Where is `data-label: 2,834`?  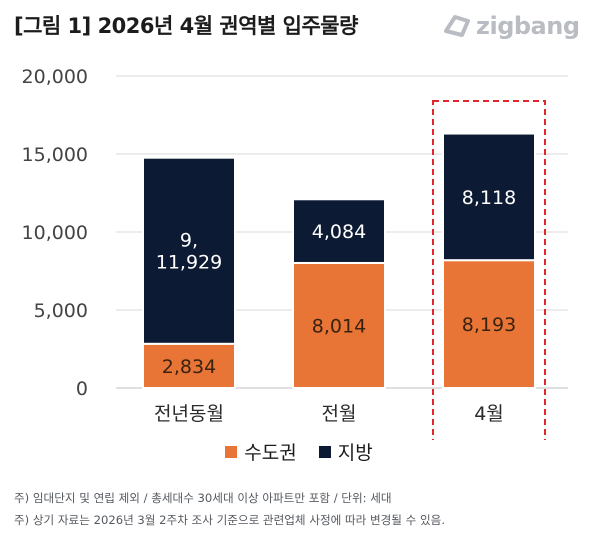
data-label: 2,834 is located at coordinates (189, 367).